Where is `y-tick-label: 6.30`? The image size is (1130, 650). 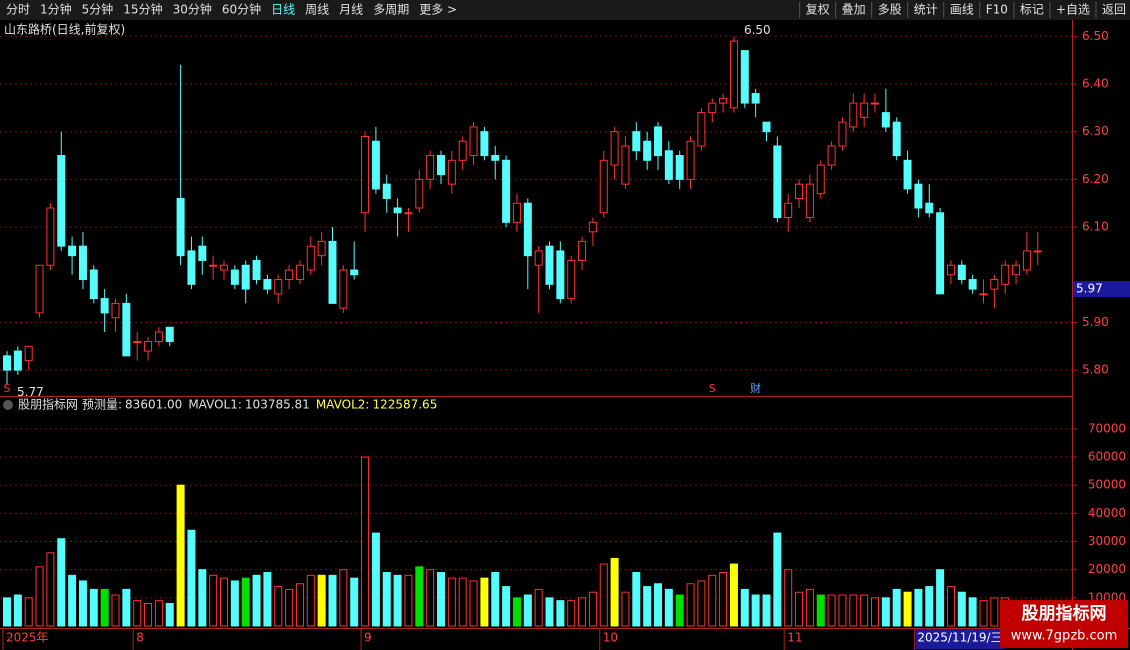 y-tick-label: 6.30 is located at coordinates (1095, 131).